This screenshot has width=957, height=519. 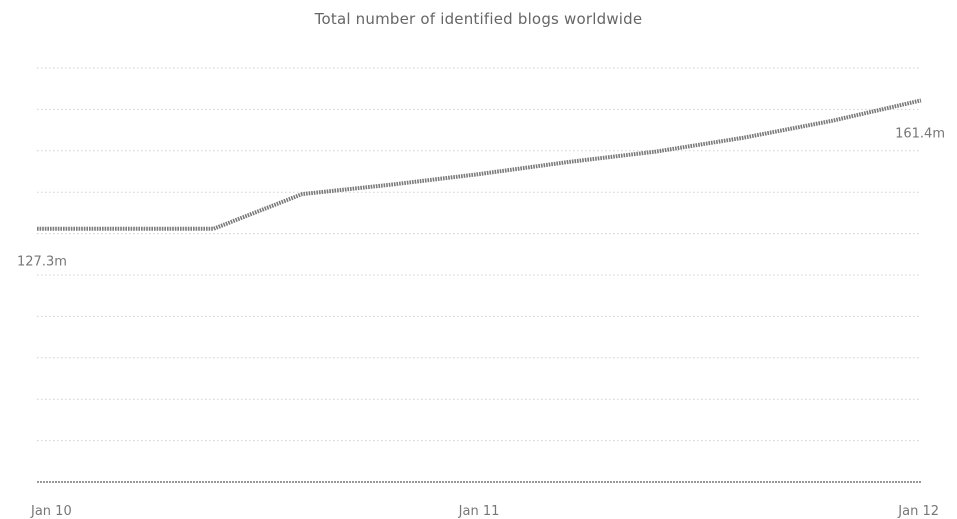 What do you see at coordinates (51, 511) in the screenshot?
I see `x-tick-label: Jan 10` at bounding box center [51, 511].